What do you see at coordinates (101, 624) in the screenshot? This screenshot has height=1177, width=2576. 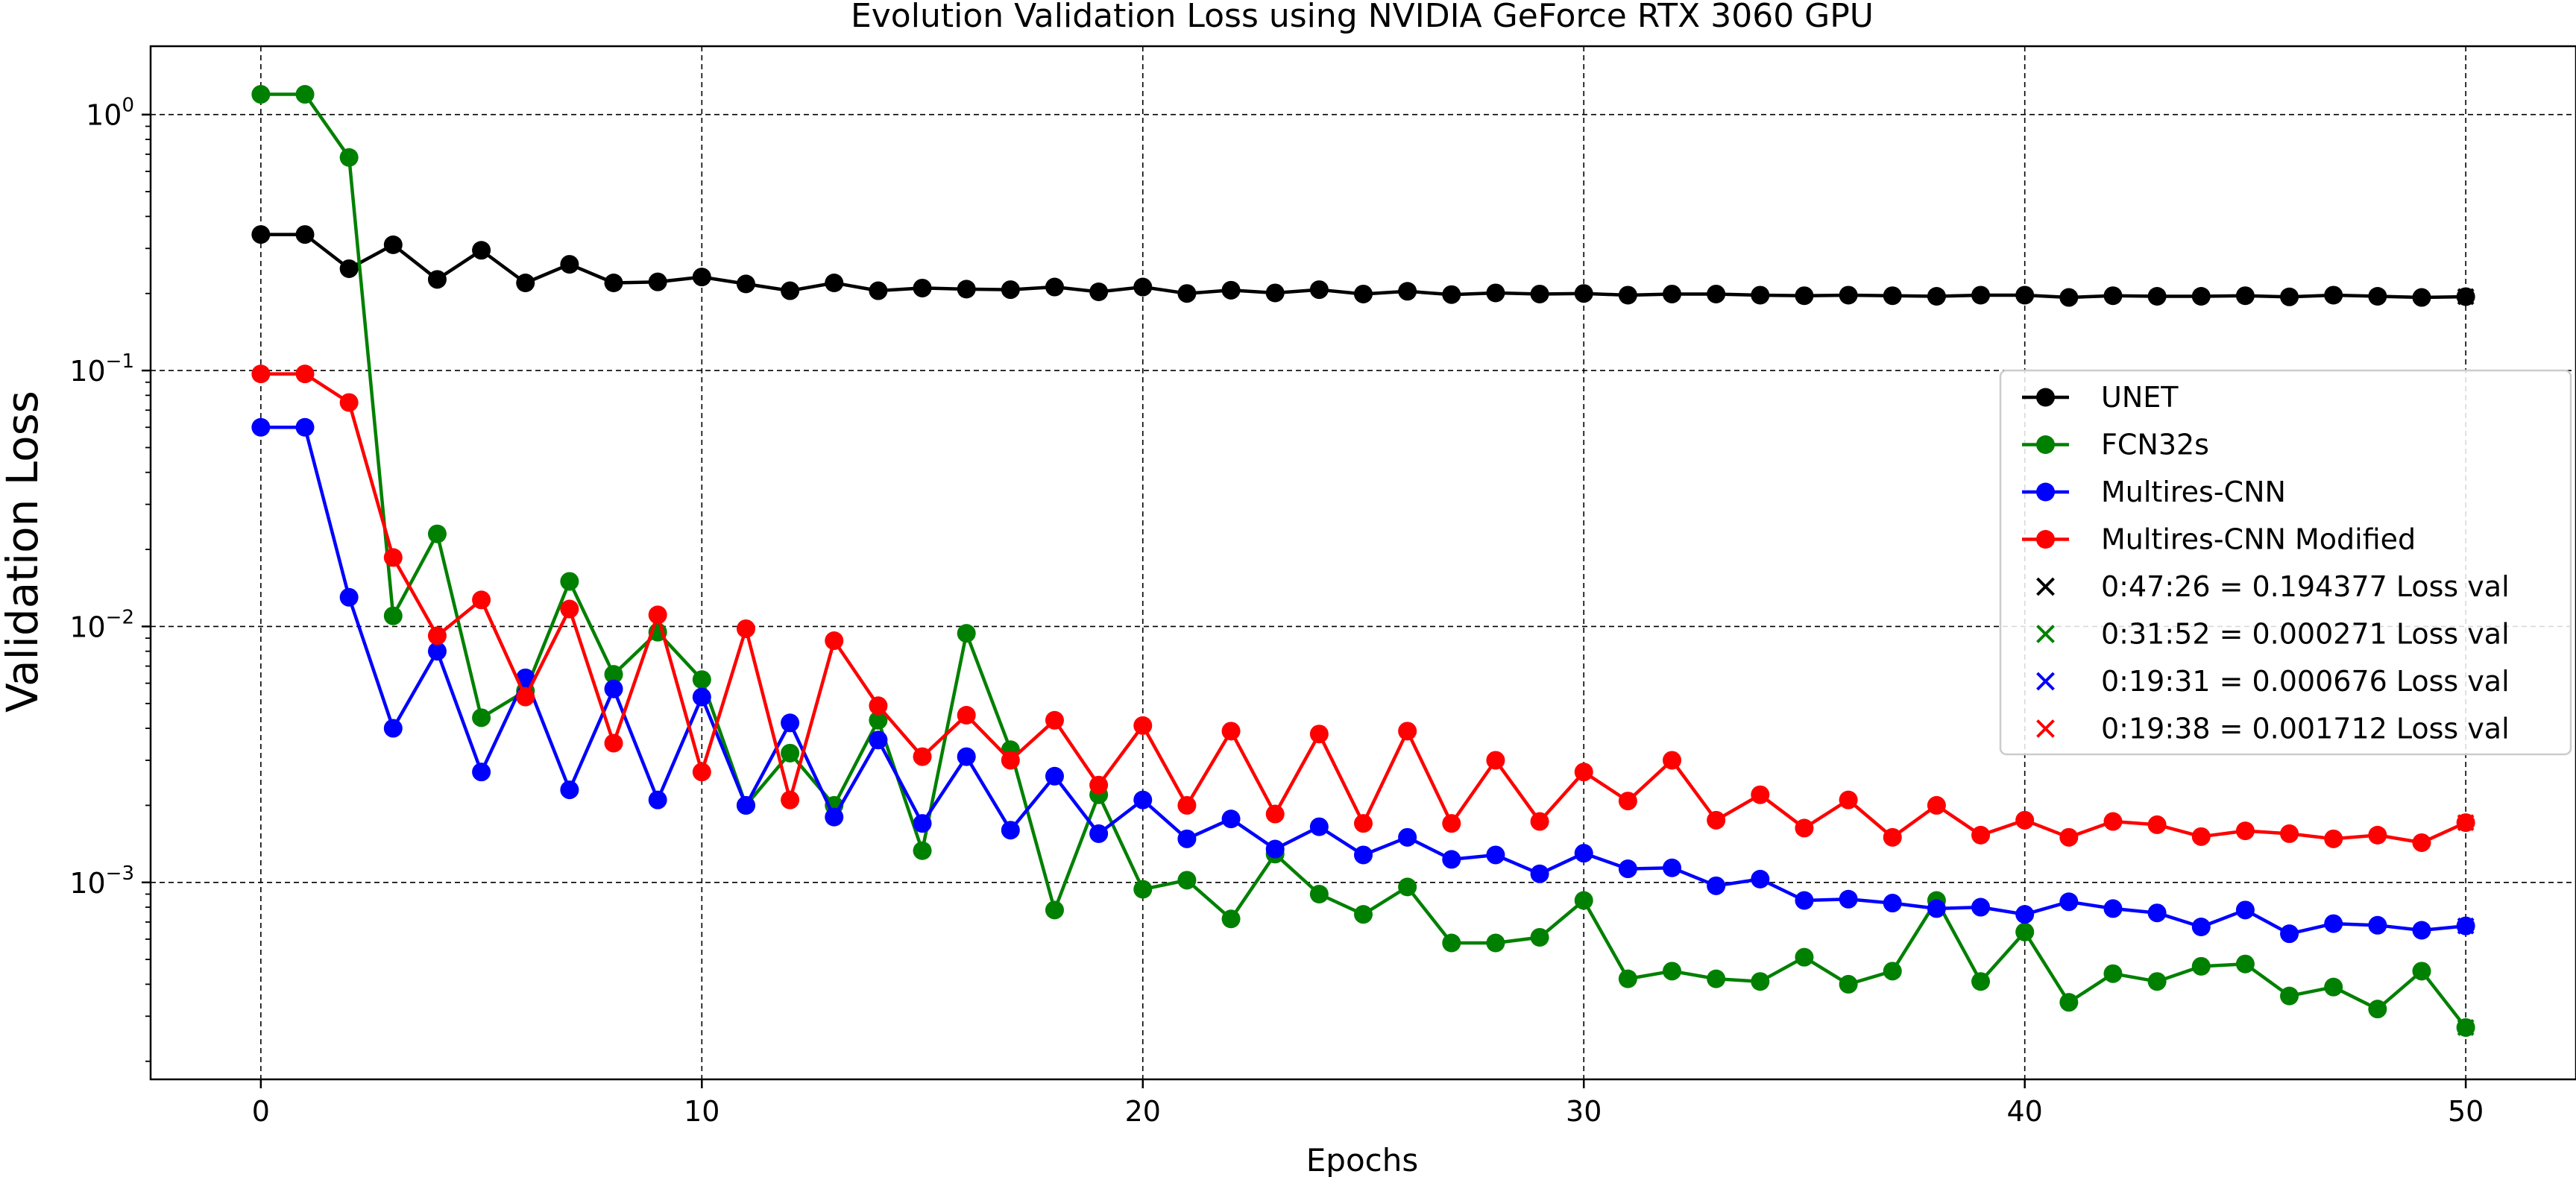 I see `y-tick-label: 10⁻²` at bounding box center [101, 624].